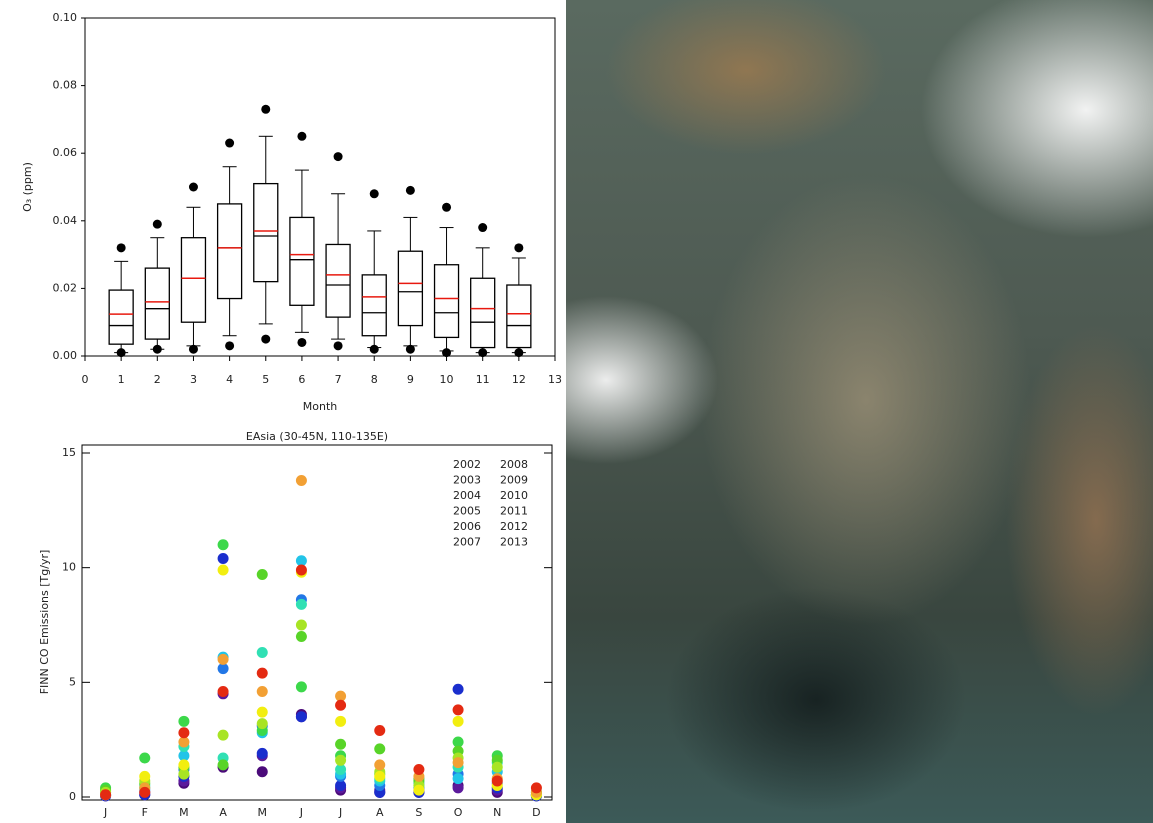 Image resolution: width=1153 pixels, height=823 pixels. I want to click on y-tick-label: 5, so click(72, 681).